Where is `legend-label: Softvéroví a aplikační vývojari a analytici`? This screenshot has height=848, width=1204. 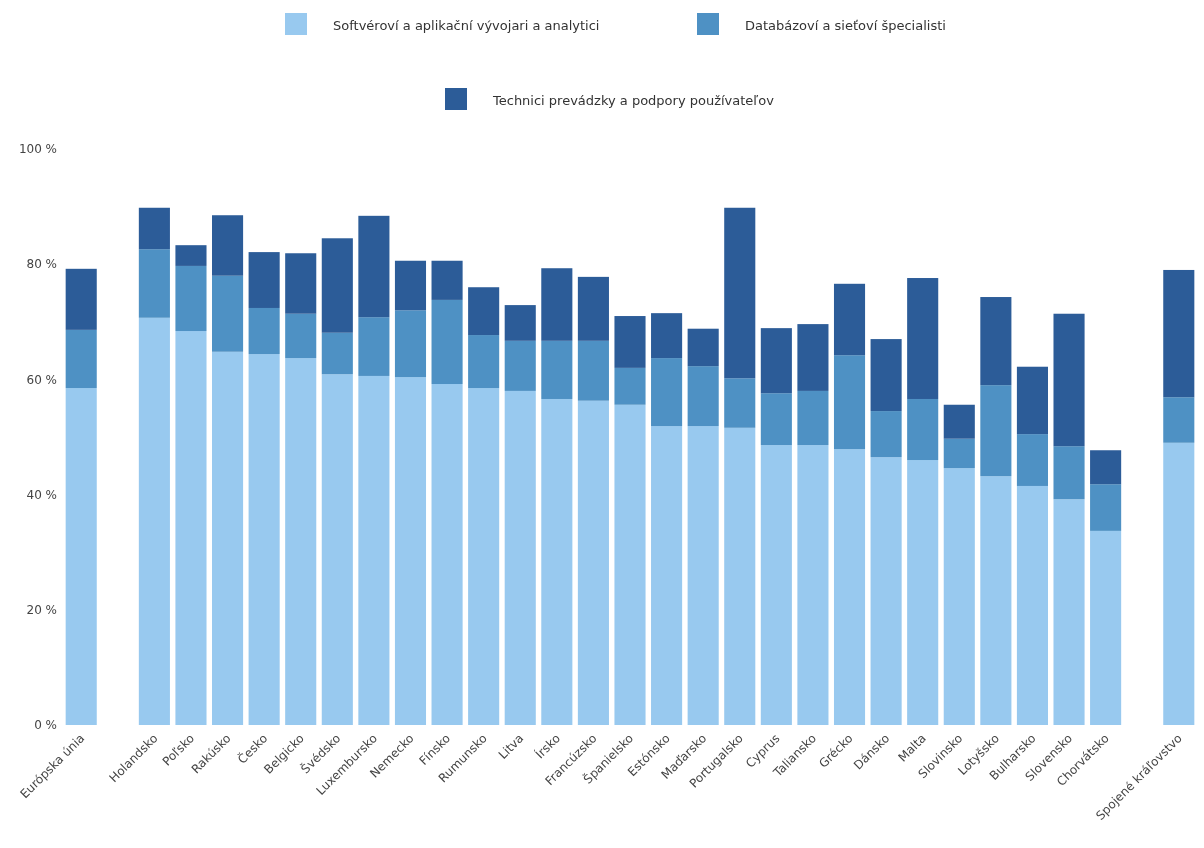 legend-label: Softvéroví a aplikační vývojari a analytici is located at coordinates (466, 25).